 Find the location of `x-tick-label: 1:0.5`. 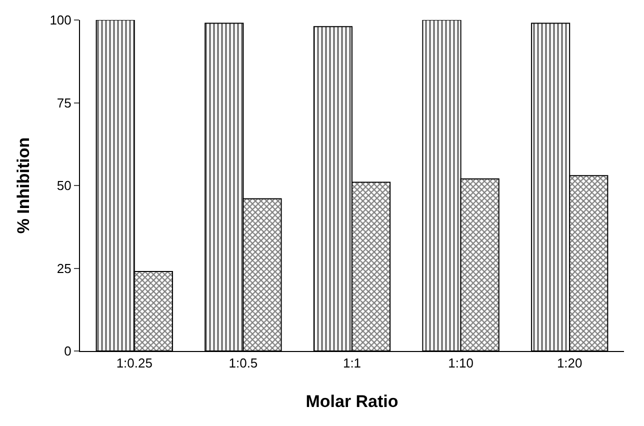

x-tick-label: 1:0.5 is located at coordinates (243, 363).